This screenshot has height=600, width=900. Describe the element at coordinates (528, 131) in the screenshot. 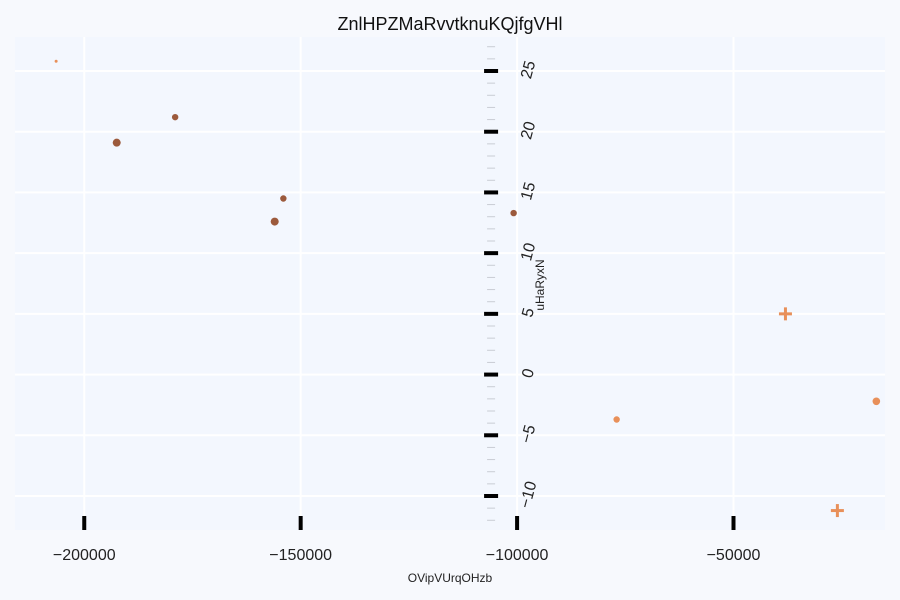

I see `y-tick-label: 20` at that location.